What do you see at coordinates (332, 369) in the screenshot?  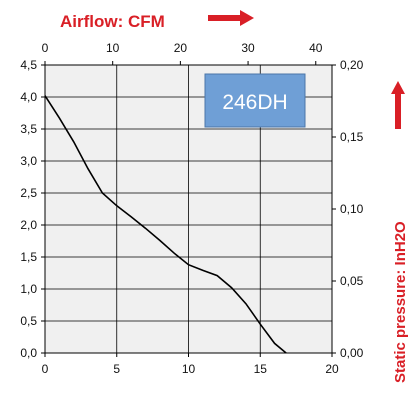 I see `bottom-tick-label: 20` at bounding box center [332, 369].